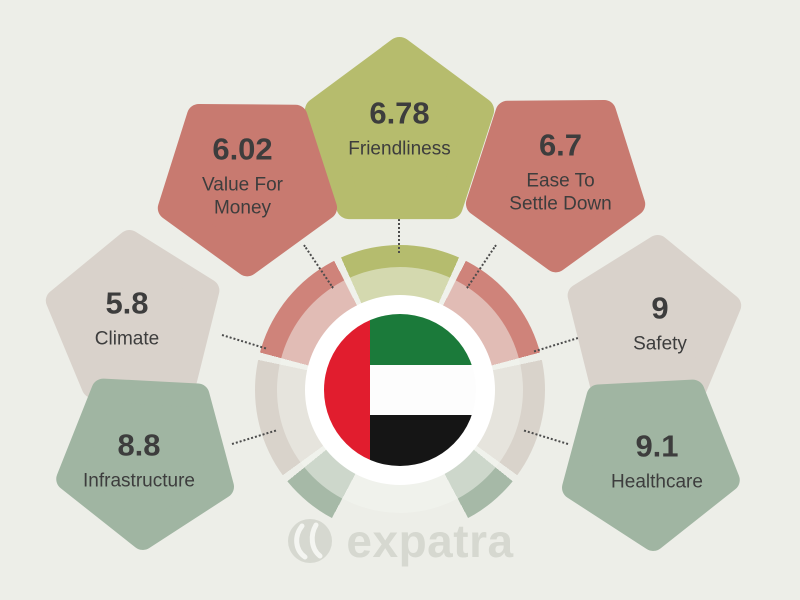 The width and height of the screenshot is (800, 600). I want to click on badge-label: Ease To Settle Down, so click(560, 192).